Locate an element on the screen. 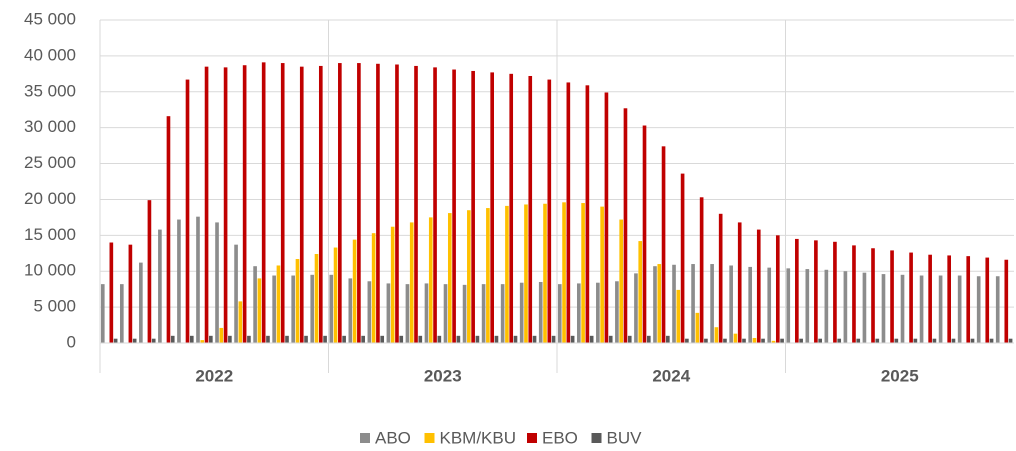 This screenshot has height=451, width=1016. y-tick-label: 0 is located at coordinates (71, 341).